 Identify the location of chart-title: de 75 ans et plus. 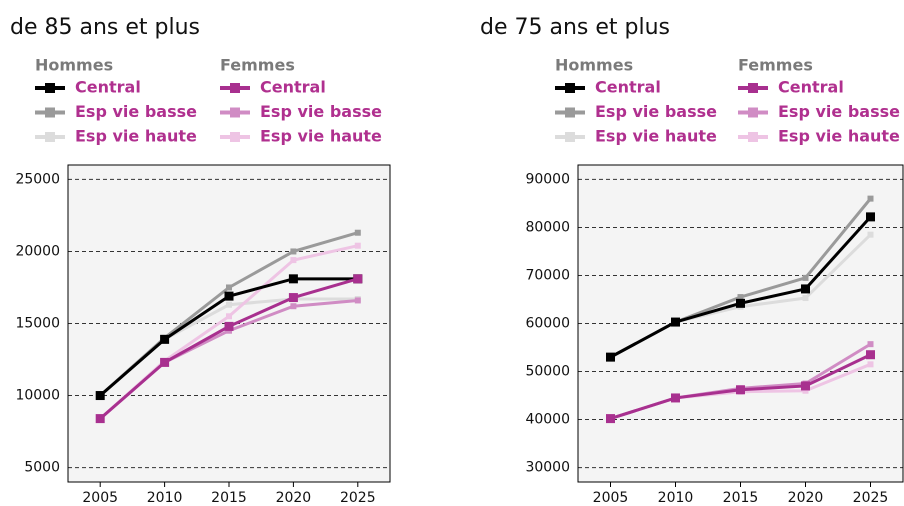
(575, 27).